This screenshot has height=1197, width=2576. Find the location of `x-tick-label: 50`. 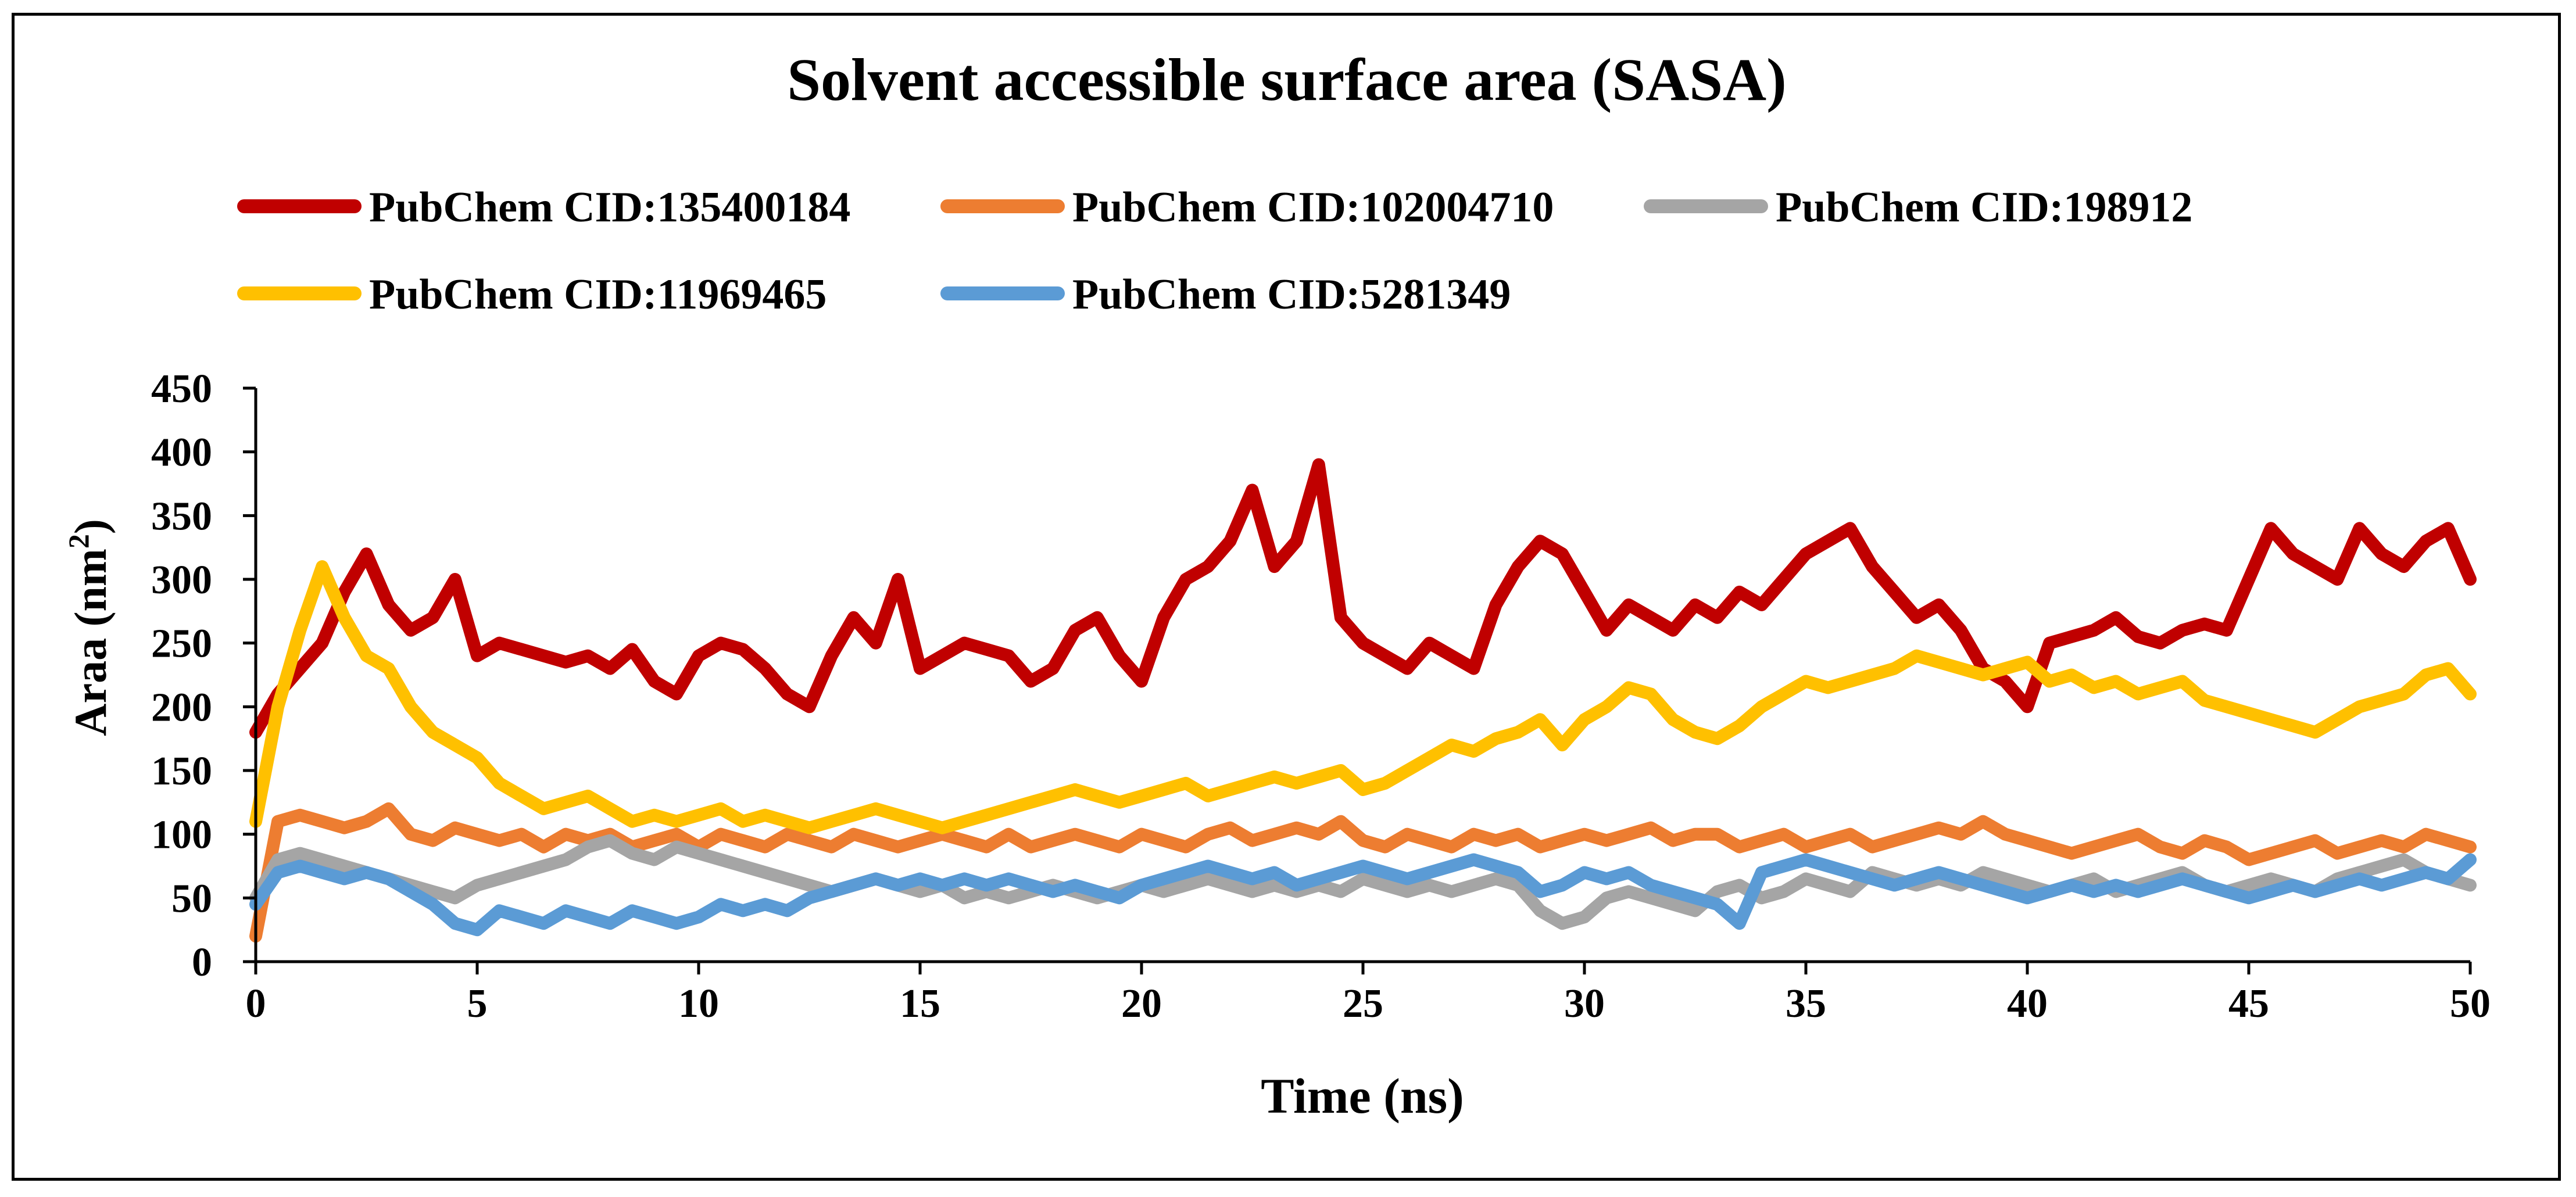

x-tick-label: 50 is located at coordinates (2470, 1003).